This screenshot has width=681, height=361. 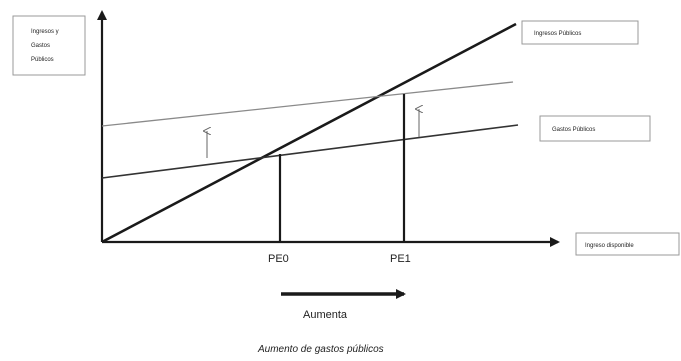 I want to click on spending-label: Gastos Públicos, so click(x=573, y=130).